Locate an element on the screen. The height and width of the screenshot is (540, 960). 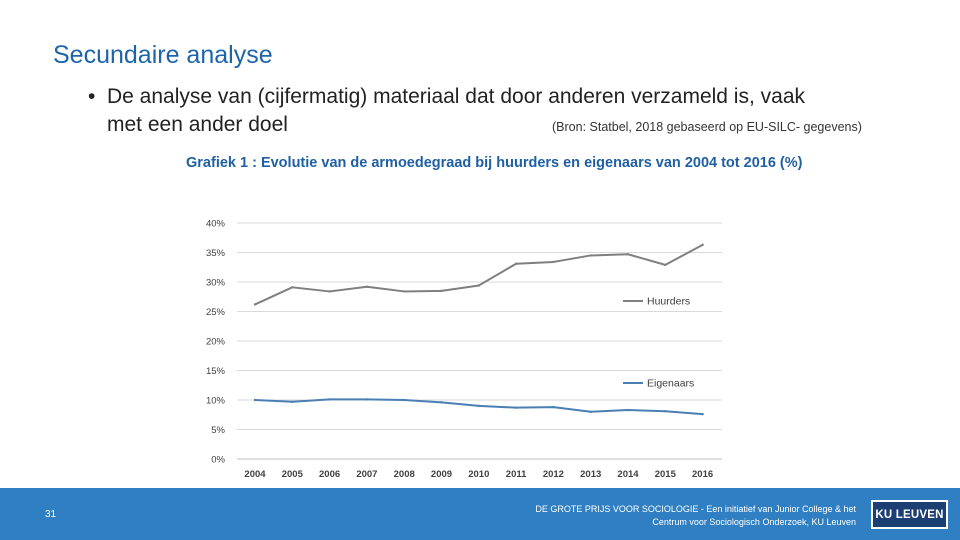
legend-label-eigenaars: Eigenaars is located at coordinates (670, 384).